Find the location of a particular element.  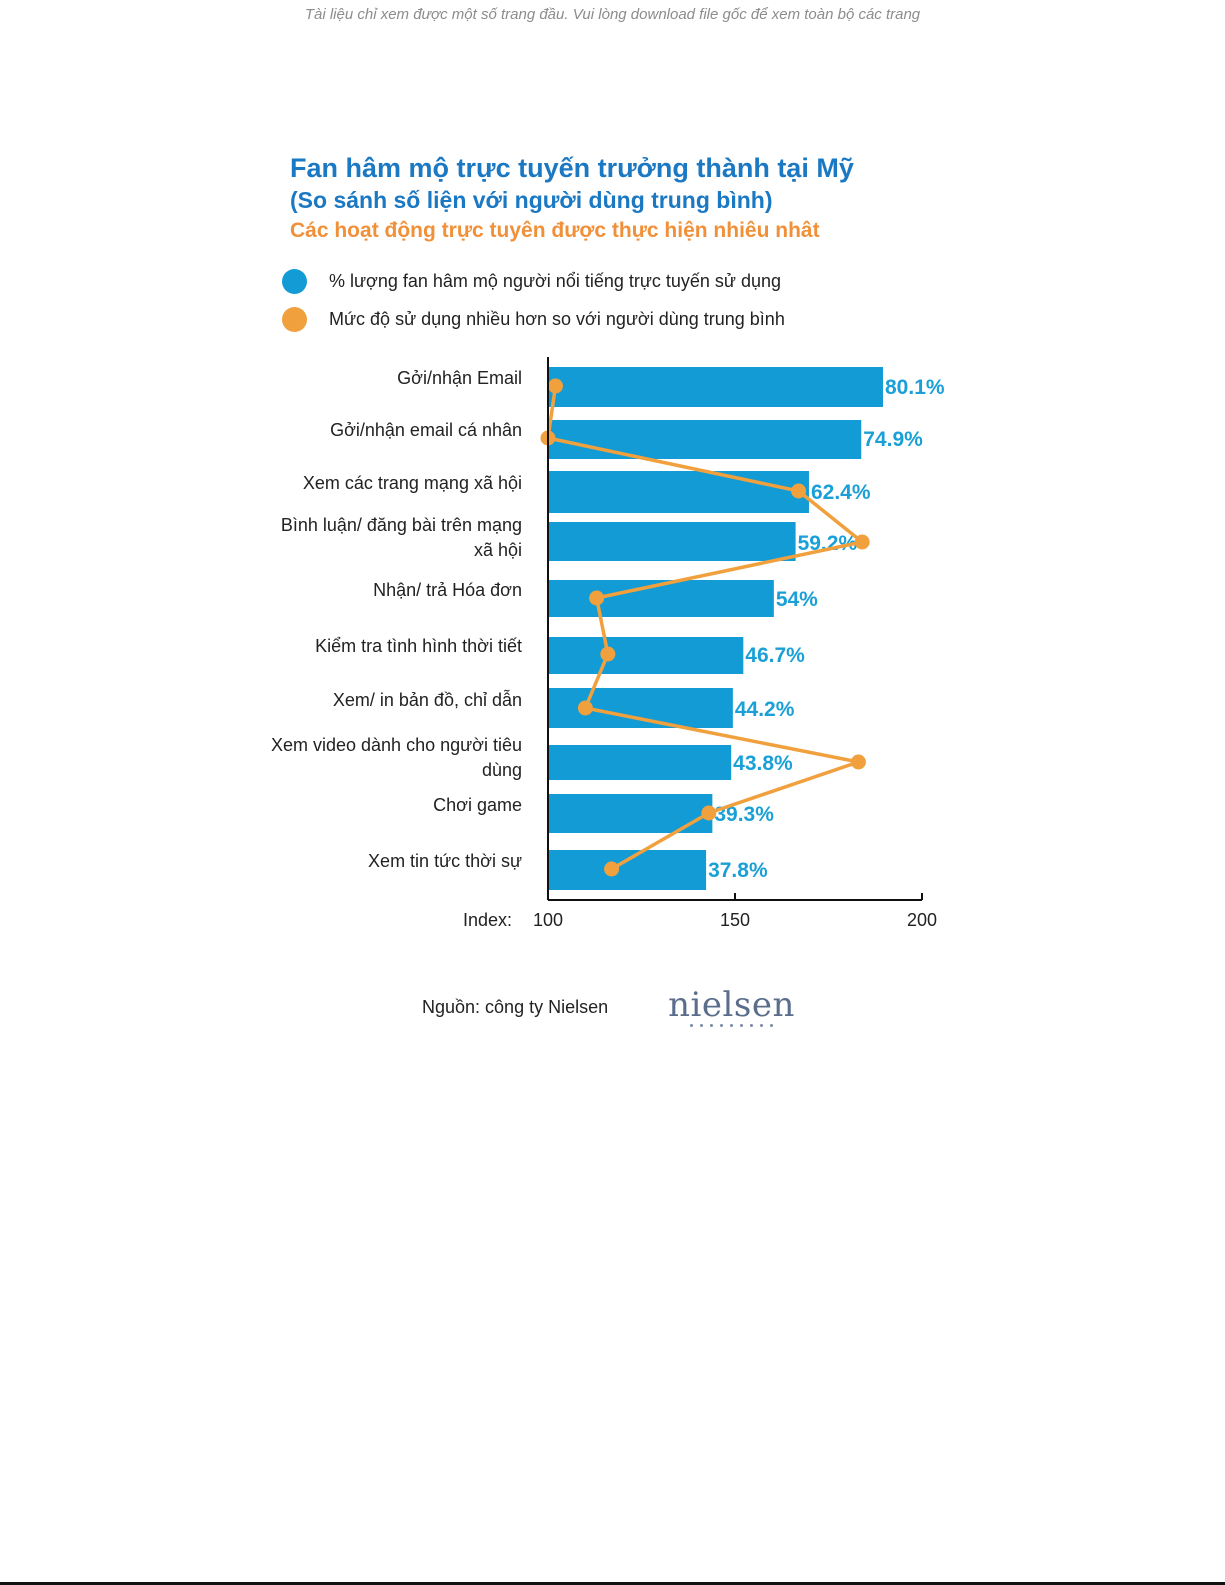

category-label-7: Xem/ in bản đồ, chỉ dẫn is located at coordinates (427, 699).